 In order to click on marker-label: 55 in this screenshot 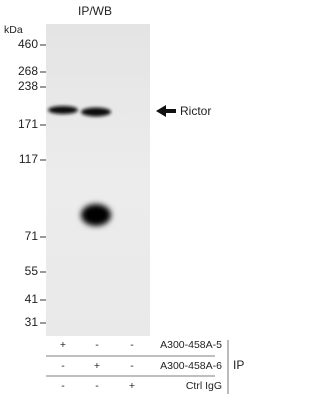, I will do `click(32, 271)`.